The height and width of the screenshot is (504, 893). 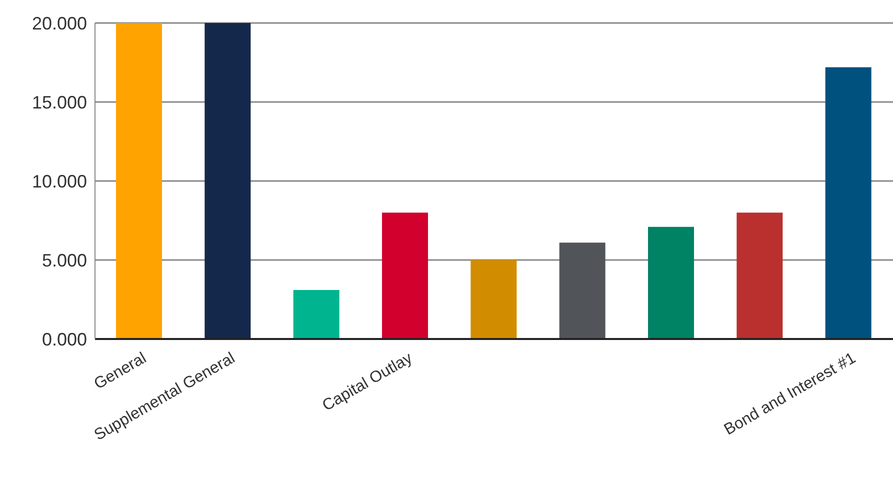 I want to click on y-tick-label: 0.000, so click(x=64, y=339).